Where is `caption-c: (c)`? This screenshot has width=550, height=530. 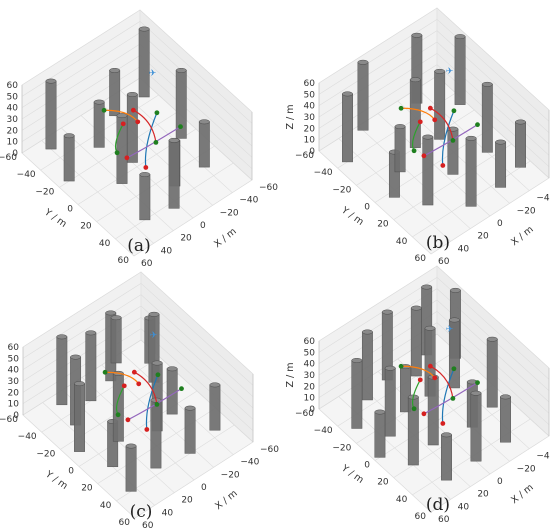 caption-c: (c) is located at coordinates (141, 512).